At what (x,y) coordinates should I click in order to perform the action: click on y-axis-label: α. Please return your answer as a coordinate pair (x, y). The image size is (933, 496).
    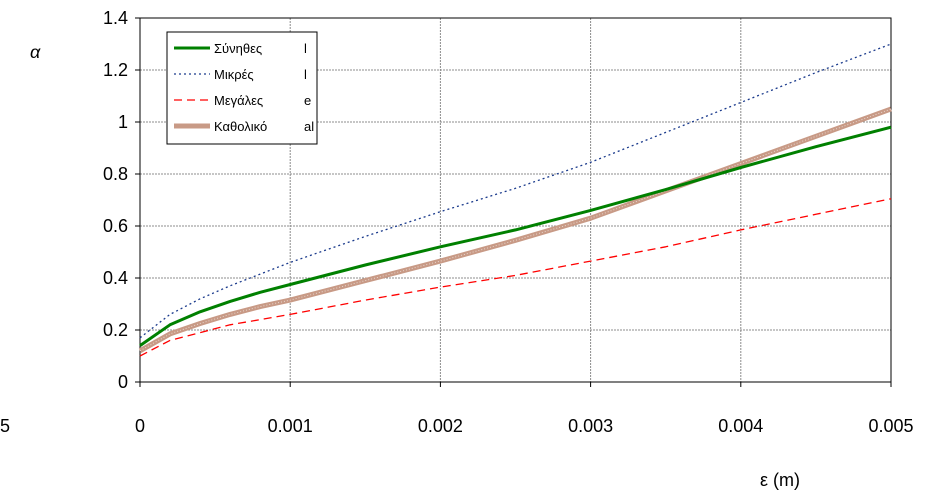
    Looking at the image, I should click on (35, 52).